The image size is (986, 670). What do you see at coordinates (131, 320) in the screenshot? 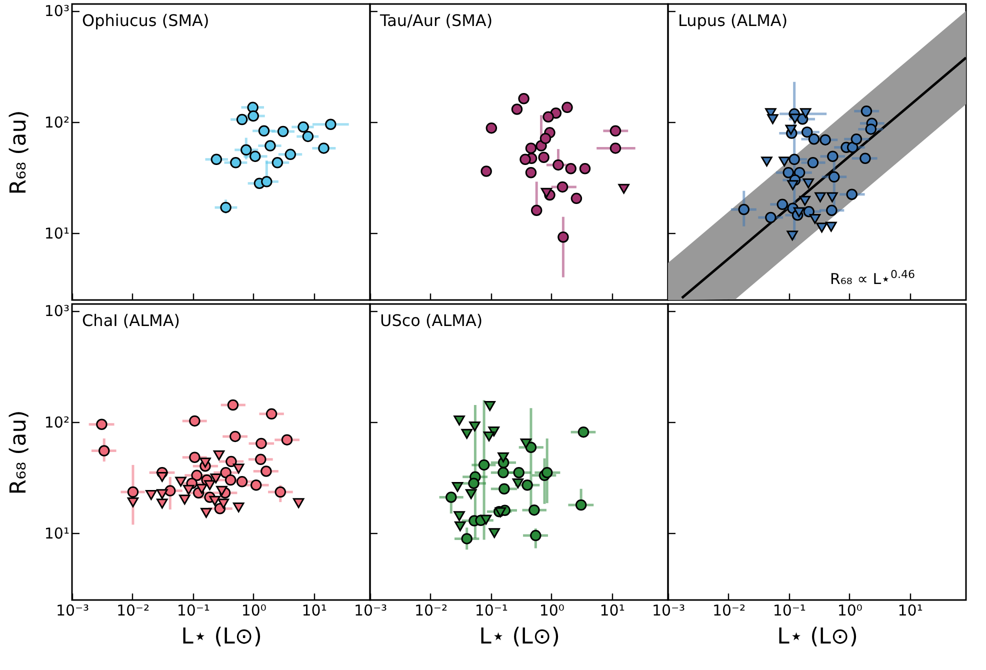
I see `chart-title: ChaI (ALMA)` at bounding box center [131, 320].